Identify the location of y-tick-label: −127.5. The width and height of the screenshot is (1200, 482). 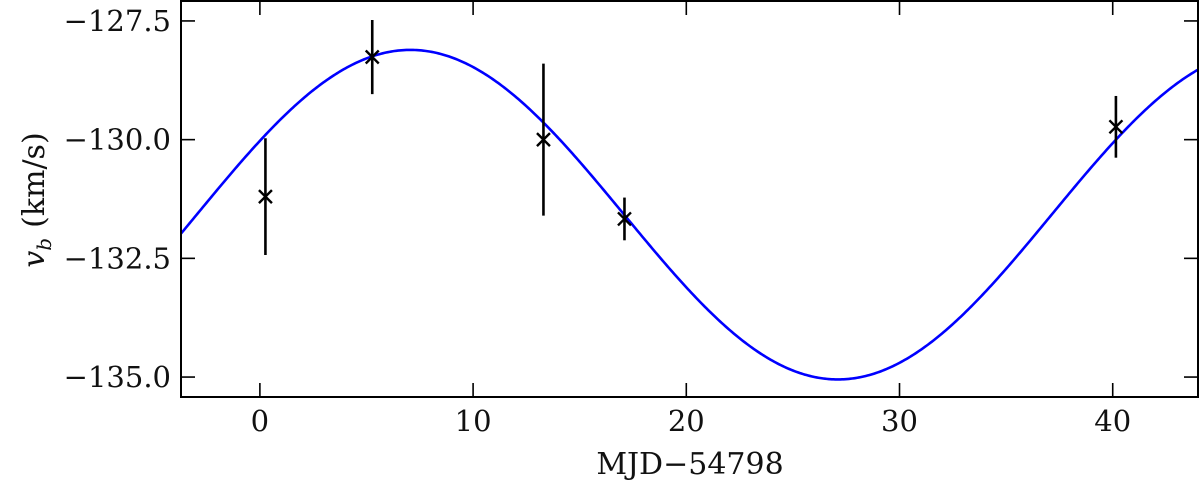
(117, 21).